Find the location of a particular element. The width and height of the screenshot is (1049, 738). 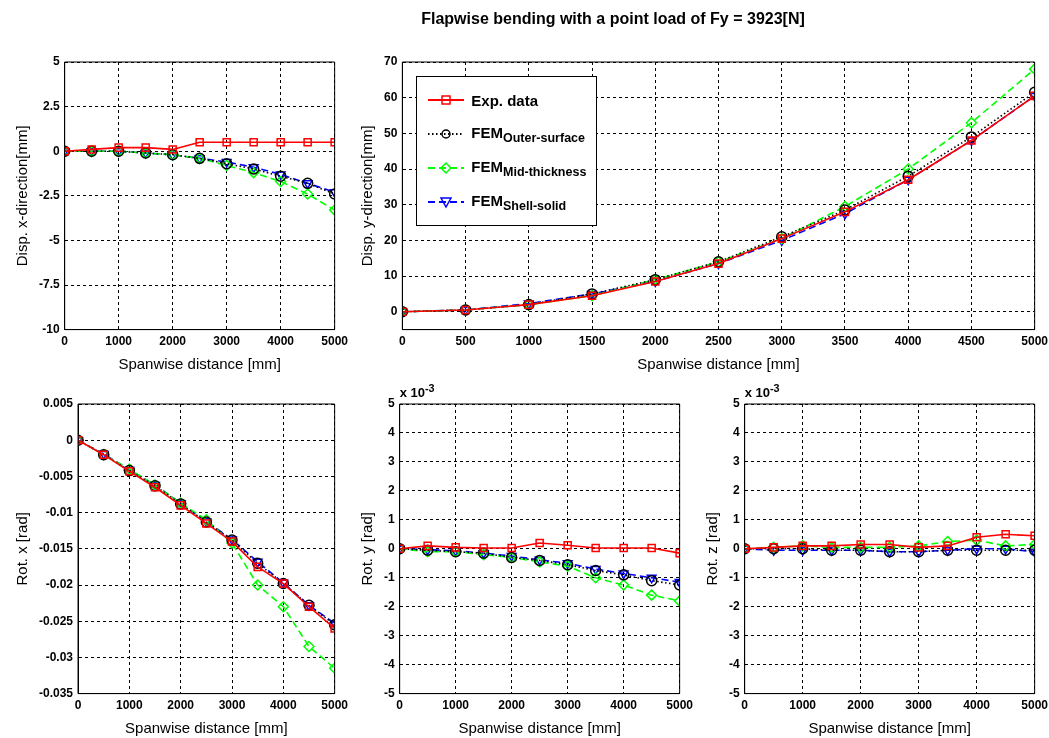

y-tick-label: -0.03 is located at coordinates (59, 656).